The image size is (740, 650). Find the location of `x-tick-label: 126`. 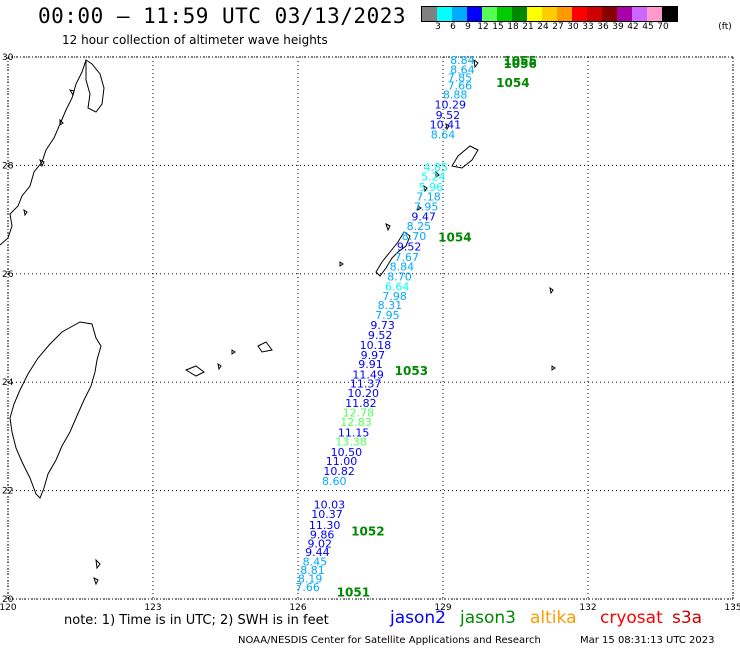

x-tick-label: 126 is located at coordinates (297, 608).